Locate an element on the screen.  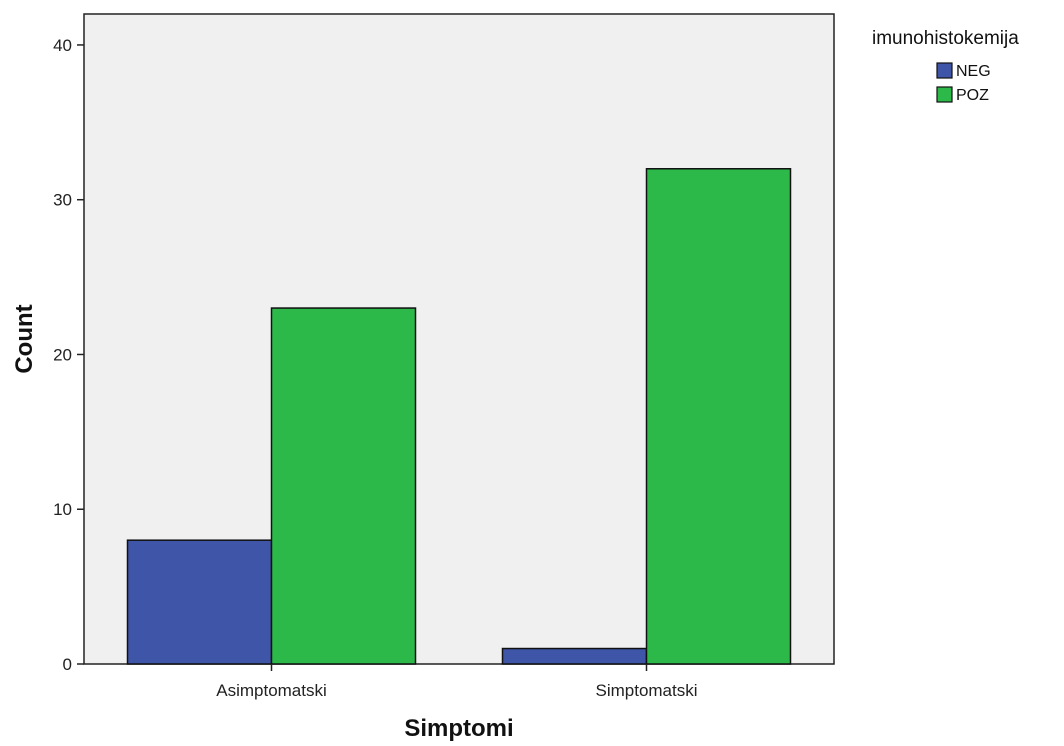
legend: imunohistokemija NEG POZ is located at coordinates (945, 66).